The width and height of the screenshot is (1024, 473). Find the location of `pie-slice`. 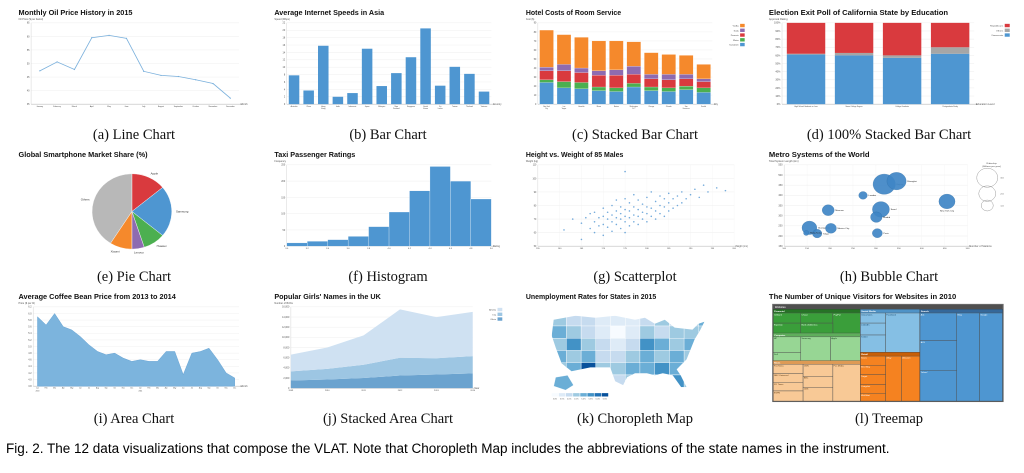

pie-slice is located at coordinates (112, 208).